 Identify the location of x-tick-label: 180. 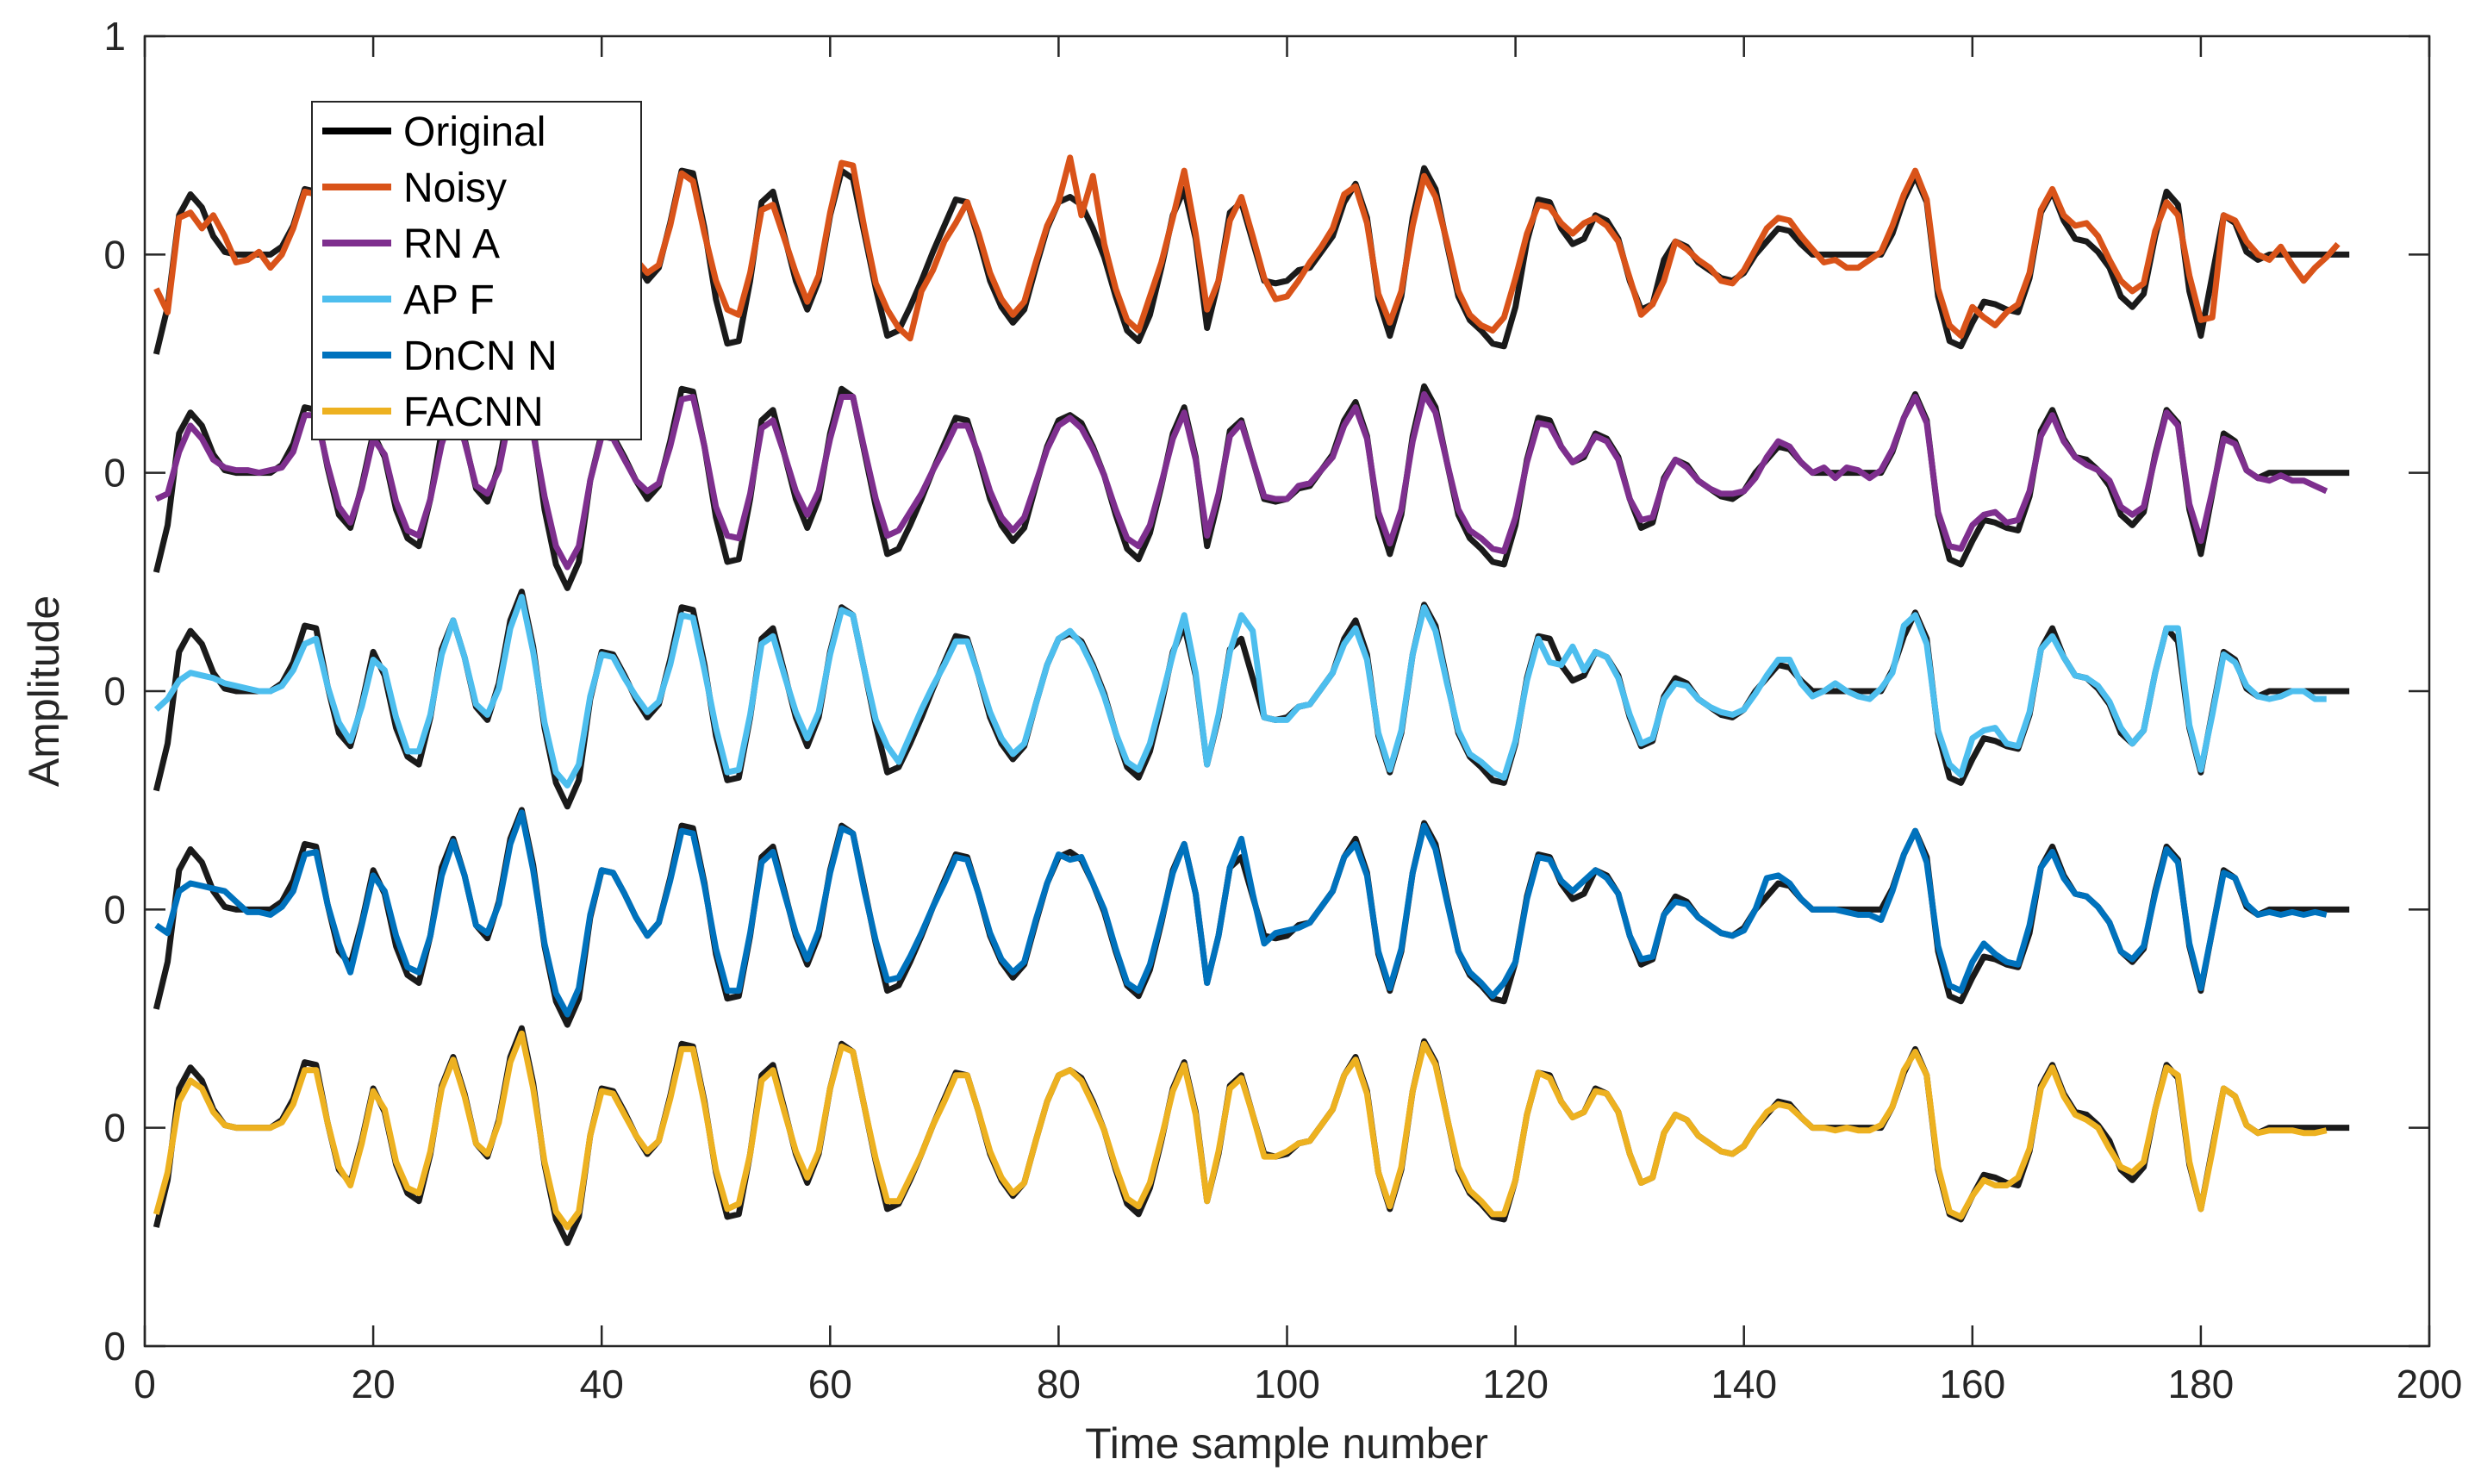
(2201, 1384).